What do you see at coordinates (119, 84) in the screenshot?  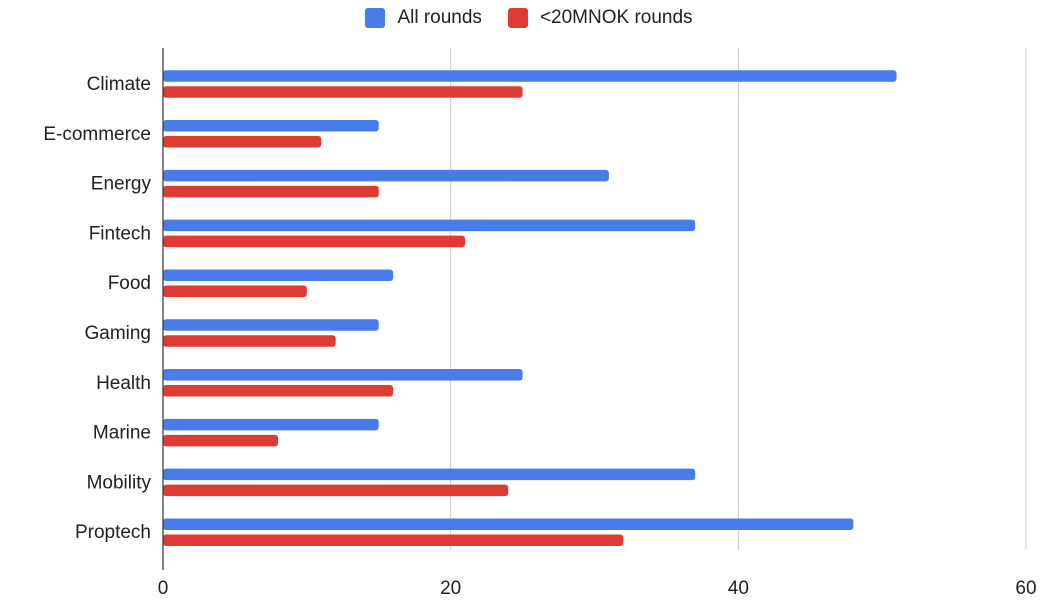 I see `category-label: Climate` at bounding box center [119, 84].